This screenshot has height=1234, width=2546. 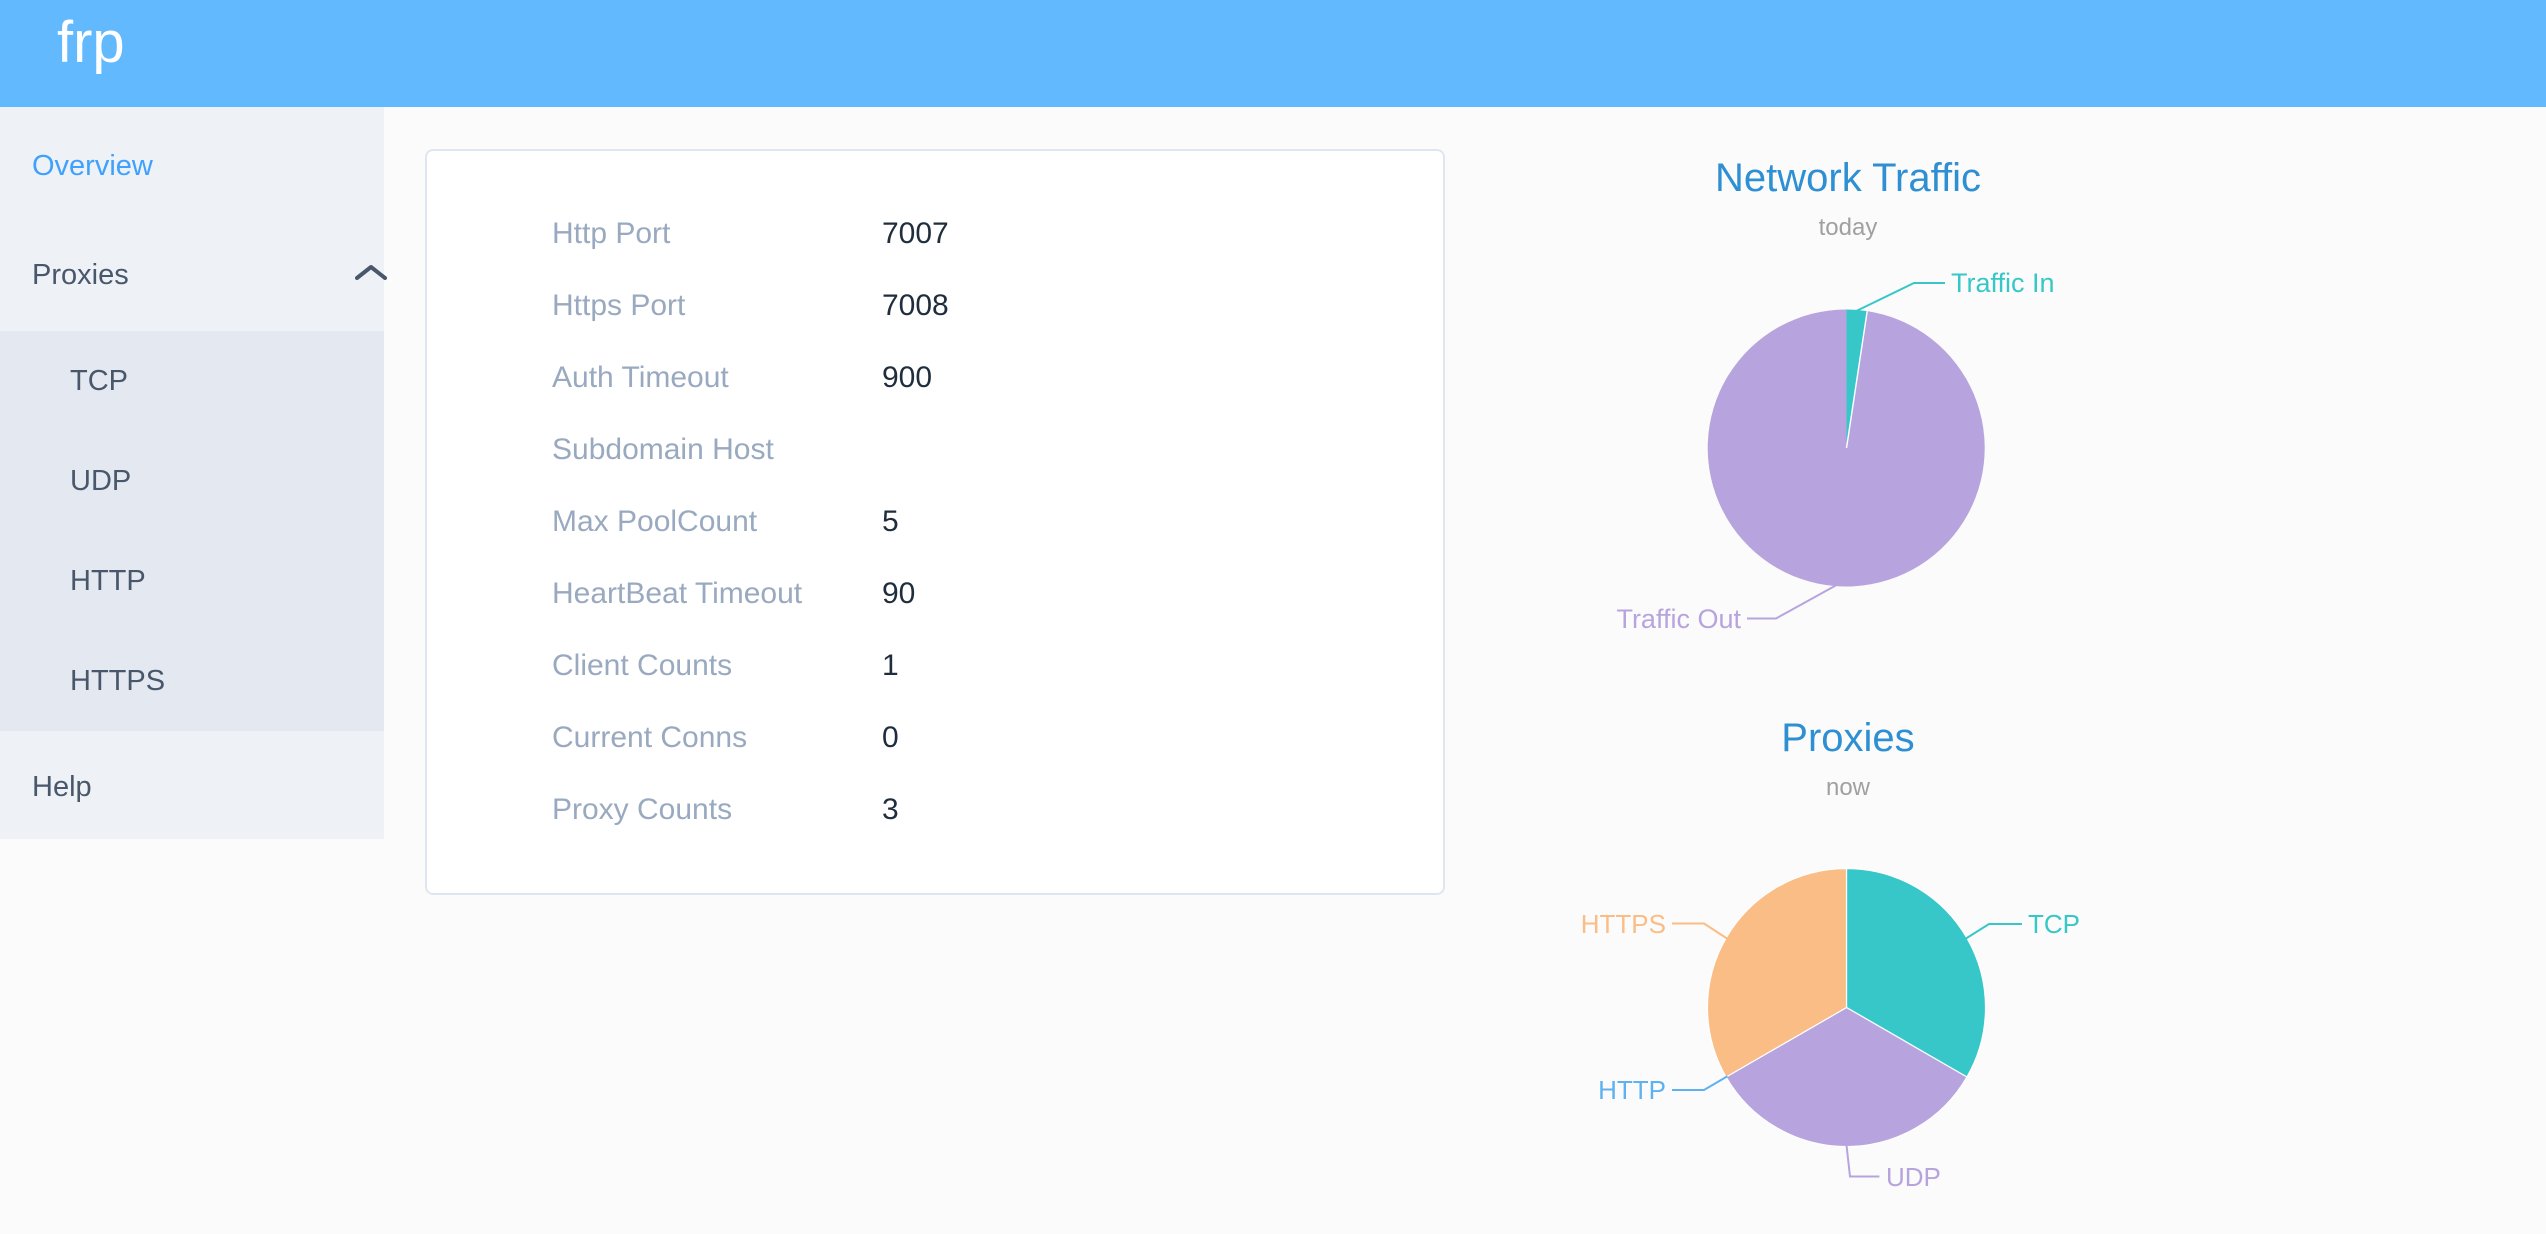 What do you see at coordinates (1848, 227) in the screenshot?
I see `svg-text: today` at bounding box center [1848, 227].